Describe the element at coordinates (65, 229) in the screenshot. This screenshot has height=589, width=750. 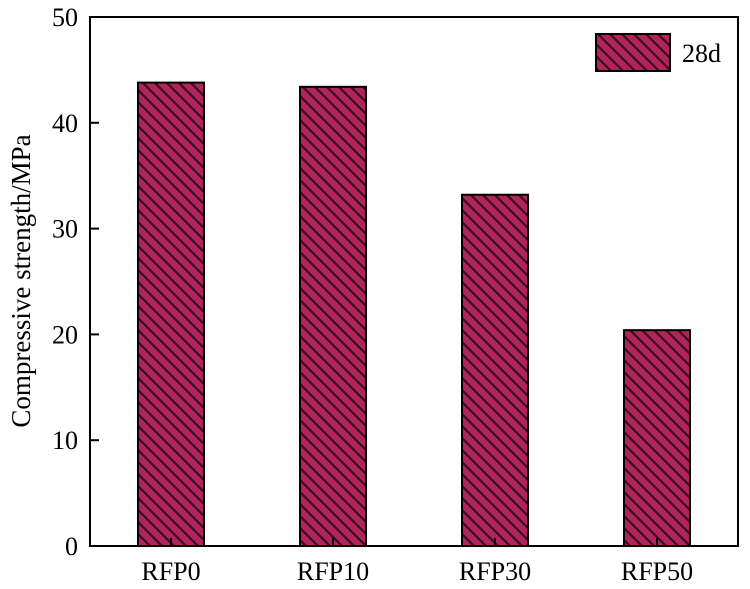
I see `y-tick-label: 30` at that location.